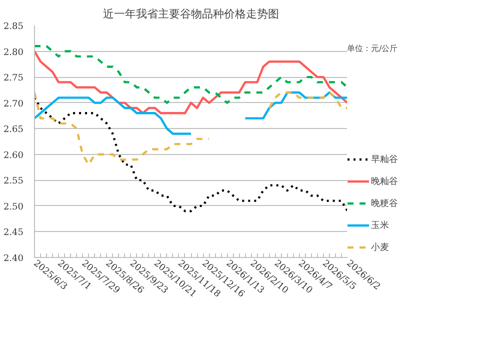 The image size is (500, 353). Describe the element at coordinates (13, 233) in the screenshot. I see `y-tick-label: 2.45` at that location.